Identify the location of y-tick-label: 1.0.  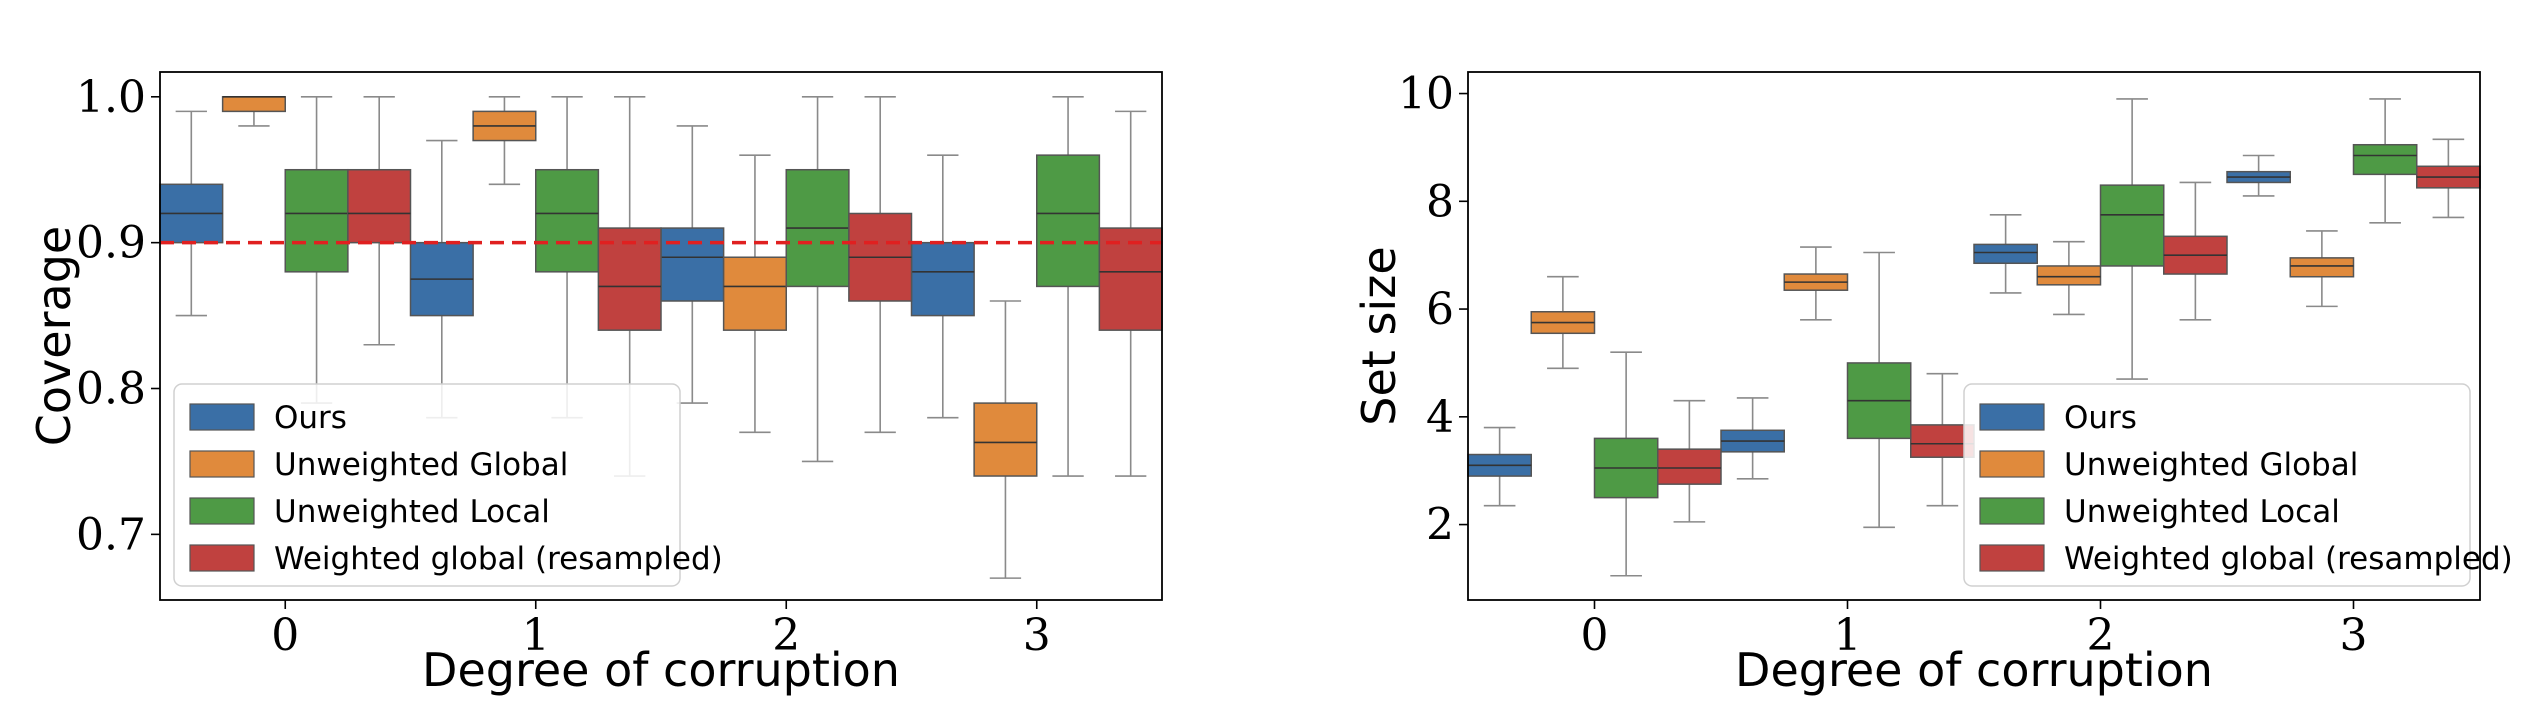
(111, 97).